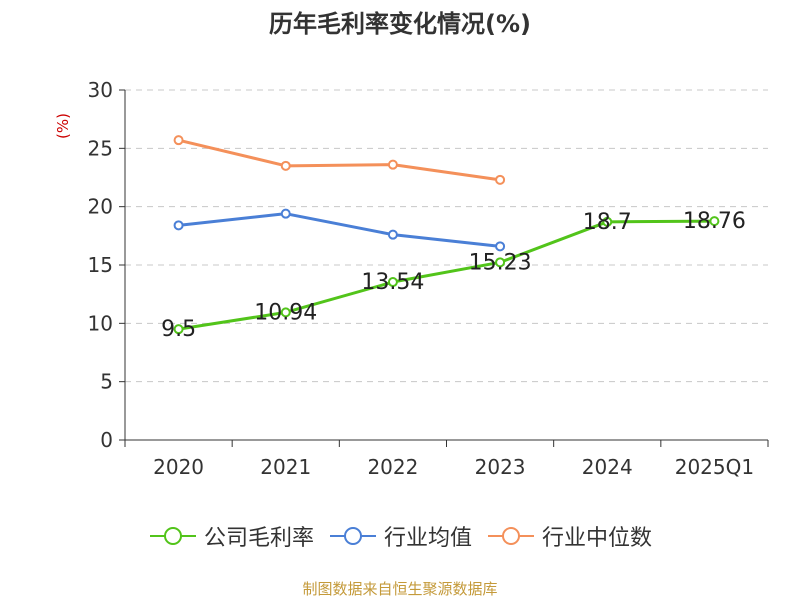  I want to click on x-tick-label: 2020, so click(178, 467).